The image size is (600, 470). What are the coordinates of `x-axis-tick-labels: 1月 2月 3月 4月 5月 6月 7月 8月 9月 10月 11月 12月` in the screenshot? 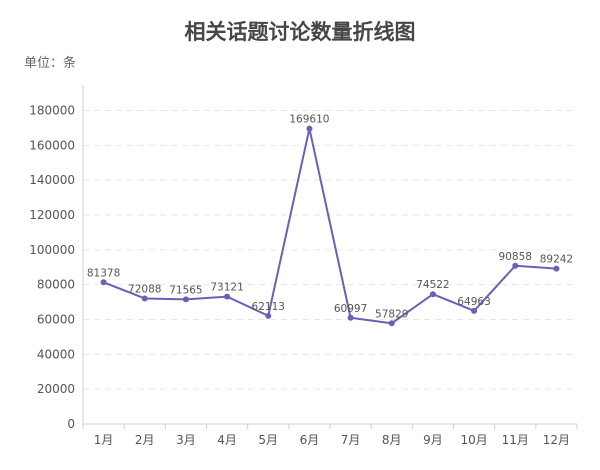 It's located at (332, 440).